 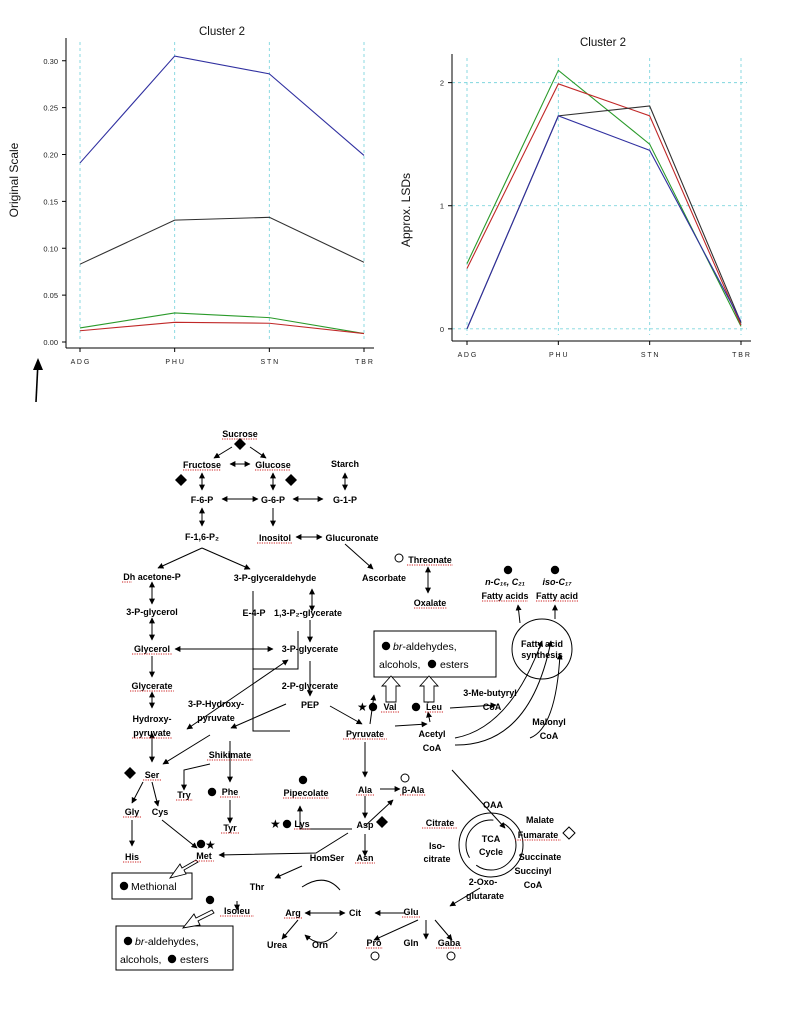 What do you see at coordinates (569, 833) in the screenshot?
I see `diamond-outline-icon` at bounding box center [569, 833].